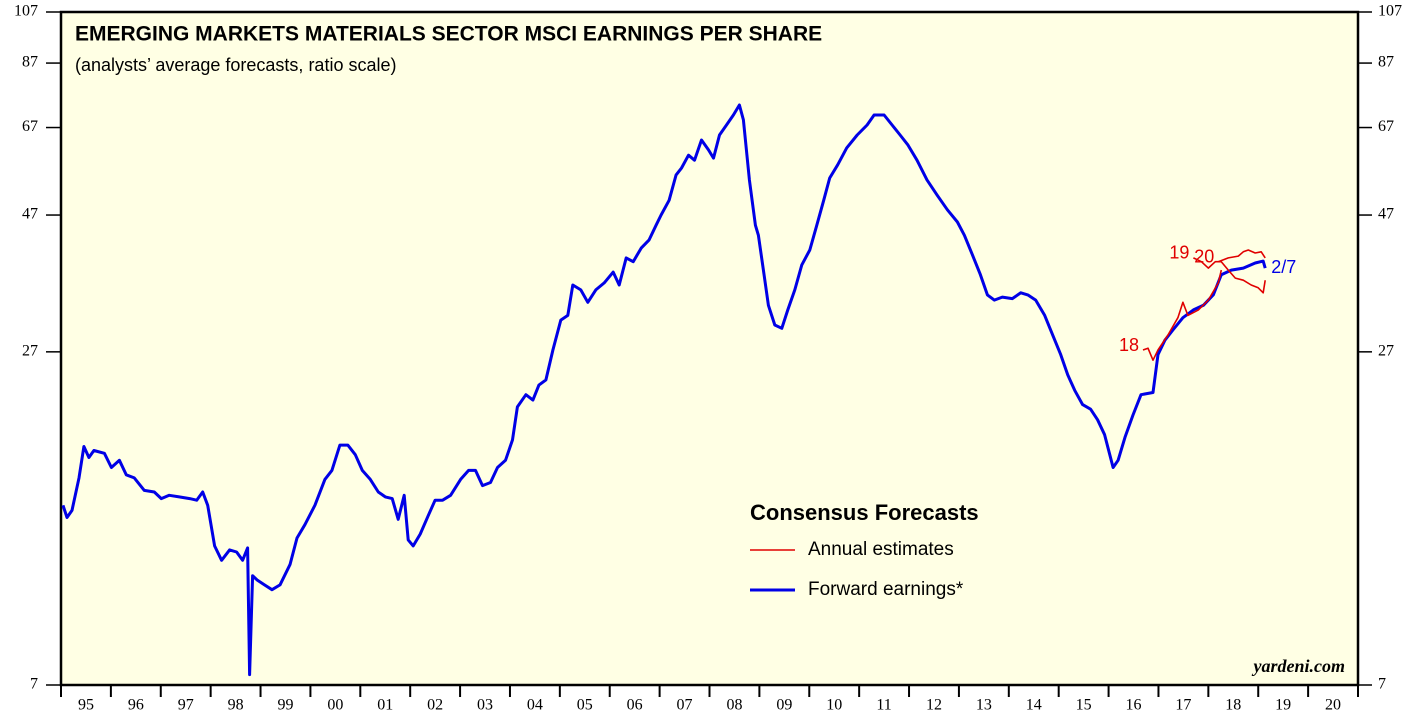 The width and height of the screenshot is (1423, 722). Describe the element at coordinates (485, 705) in the screenshot. I see `x-tick-label: 03` at that location.